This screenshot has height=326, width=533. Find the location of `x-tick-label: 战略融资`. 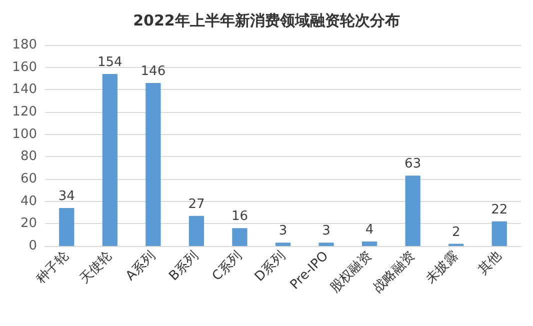

x-tick-label: 战略融资 is located at coordinates (394, 272).